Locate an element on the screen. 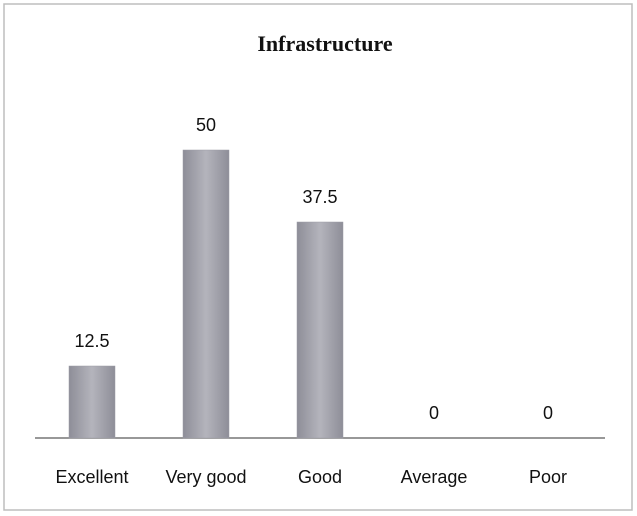 The image size is (637, 516). x-tick-label: Very good is located at coordinates (205, 477).